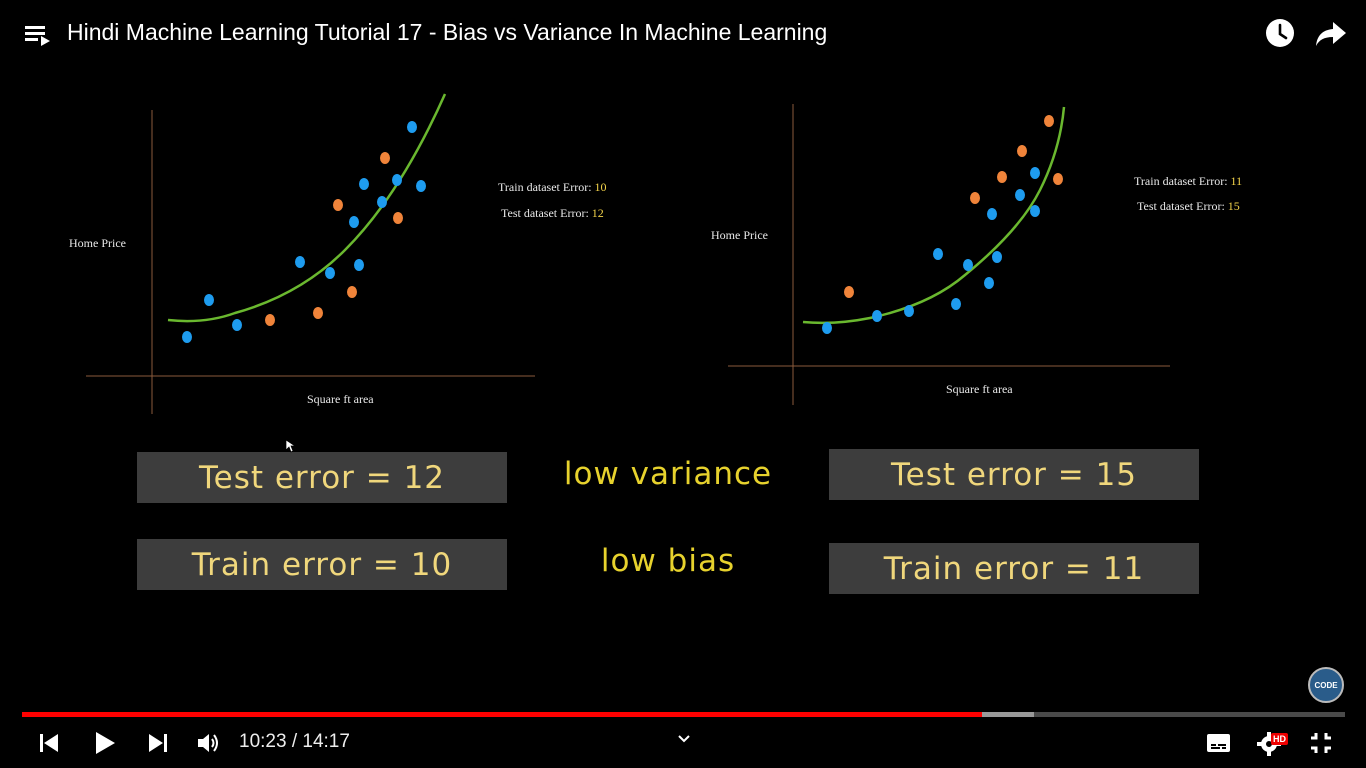 The width and height of the screenshot is (1366, 768). I want to click on right-train-error-label: Train dataset Error: 11, so click(1188, 181).